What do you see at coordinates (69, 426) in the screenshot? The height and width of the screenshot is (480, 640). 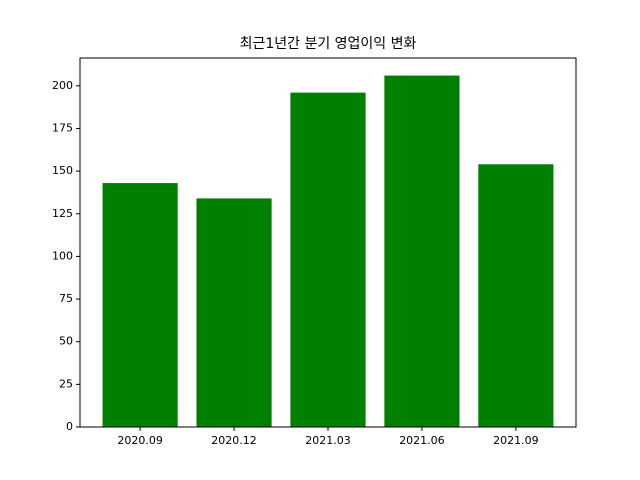 I see `y-tick-label: 0` at bounding box center [69, 426].